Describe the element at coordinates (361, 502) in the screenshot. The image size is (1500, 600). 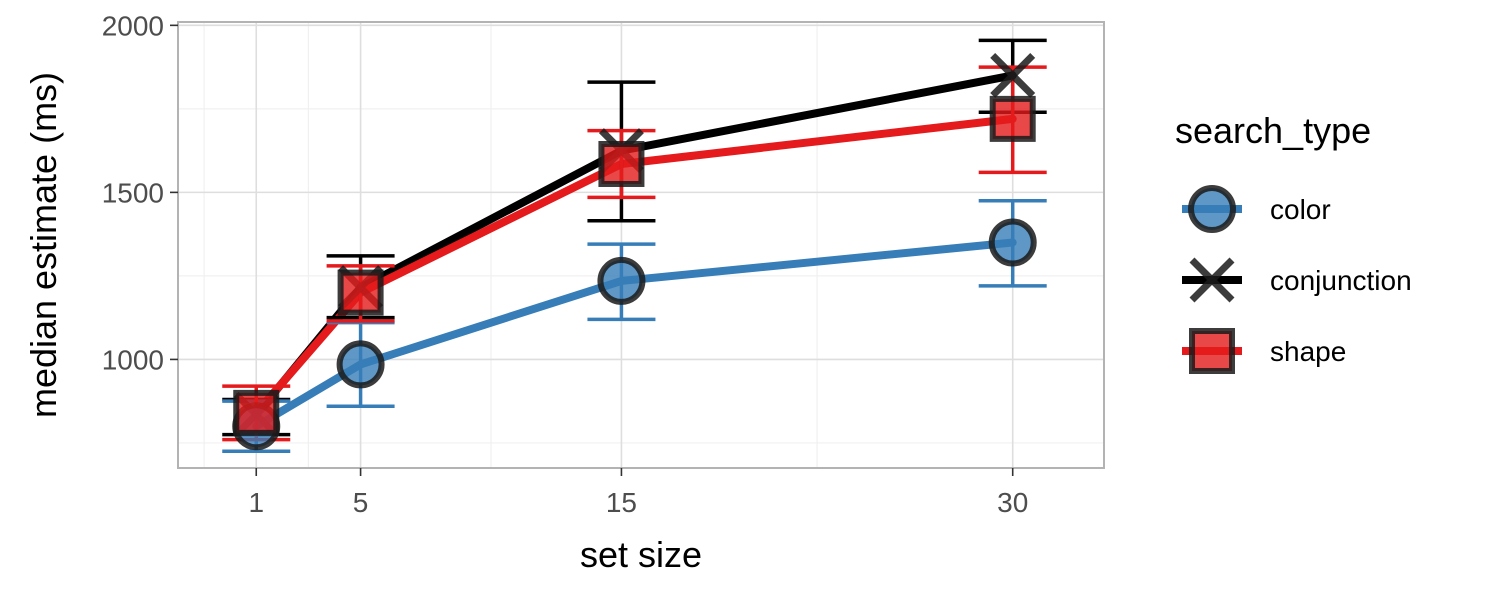
I see `x-tick-label: 5` at that location.